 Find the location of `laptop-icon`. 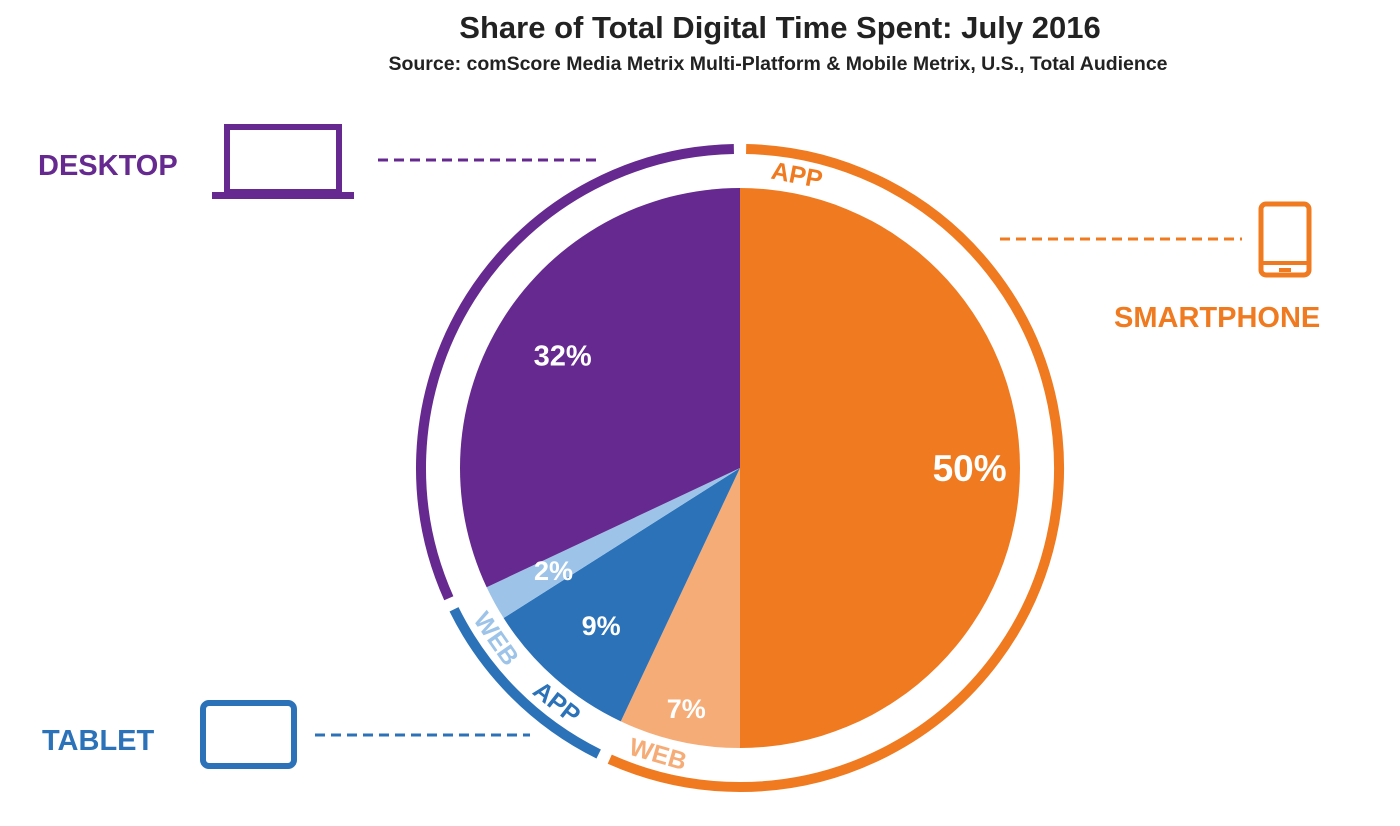

laptop-icon is located at coordinates (283, 161).